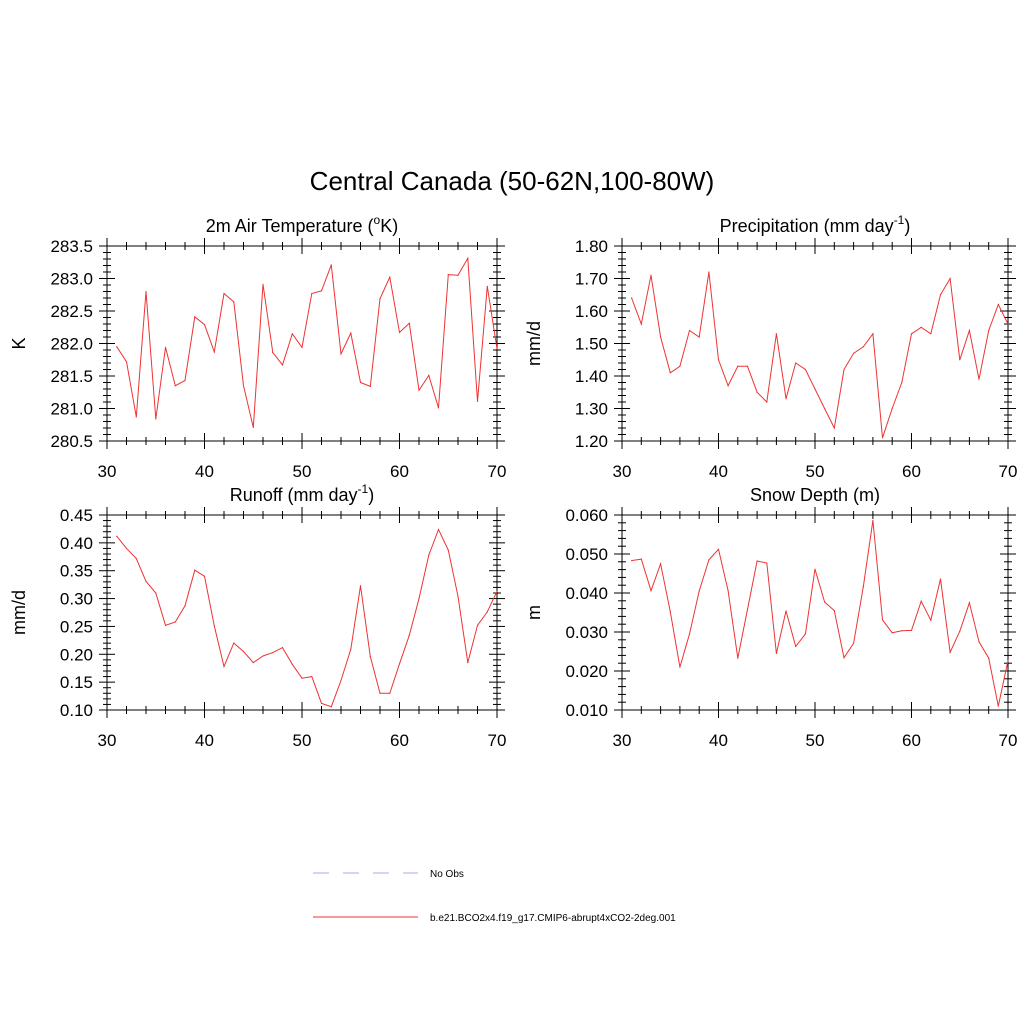 The width and height of the screenshot is (1024, 1024). What do you see at coordinates (512, 181) in the screenshot?
I see `main-title: Central Canada (50-62N,100-80W)` at bounding box center [512, 181].